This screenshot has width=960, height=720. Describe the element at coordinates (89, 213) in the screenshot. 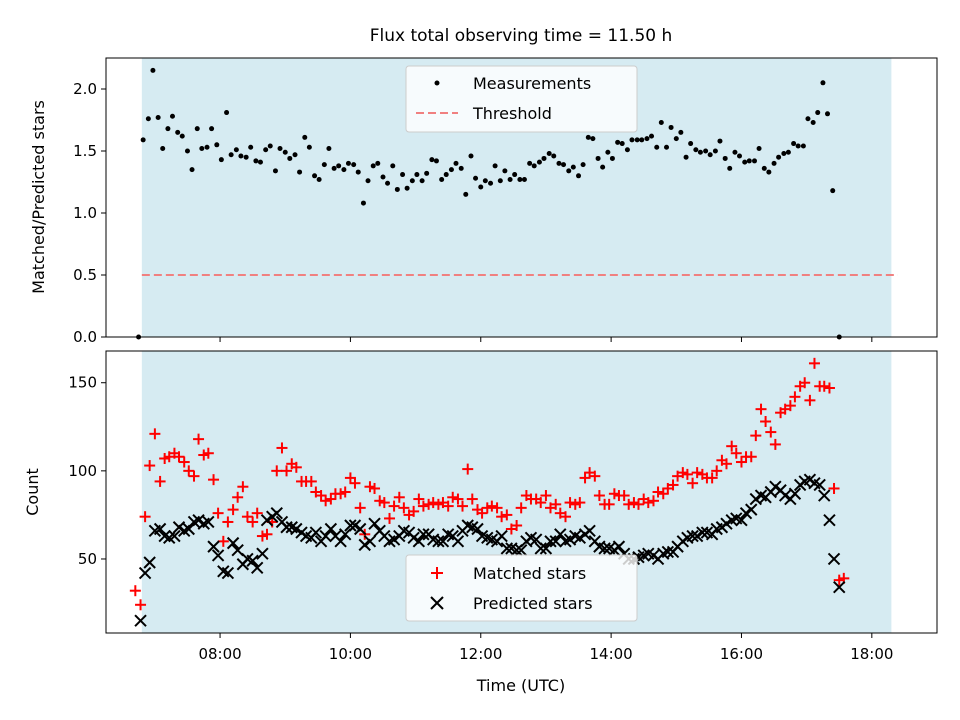

I see `ratio-y-axis: 0.0 0.5 1.0 1.5 2.0` at that location.